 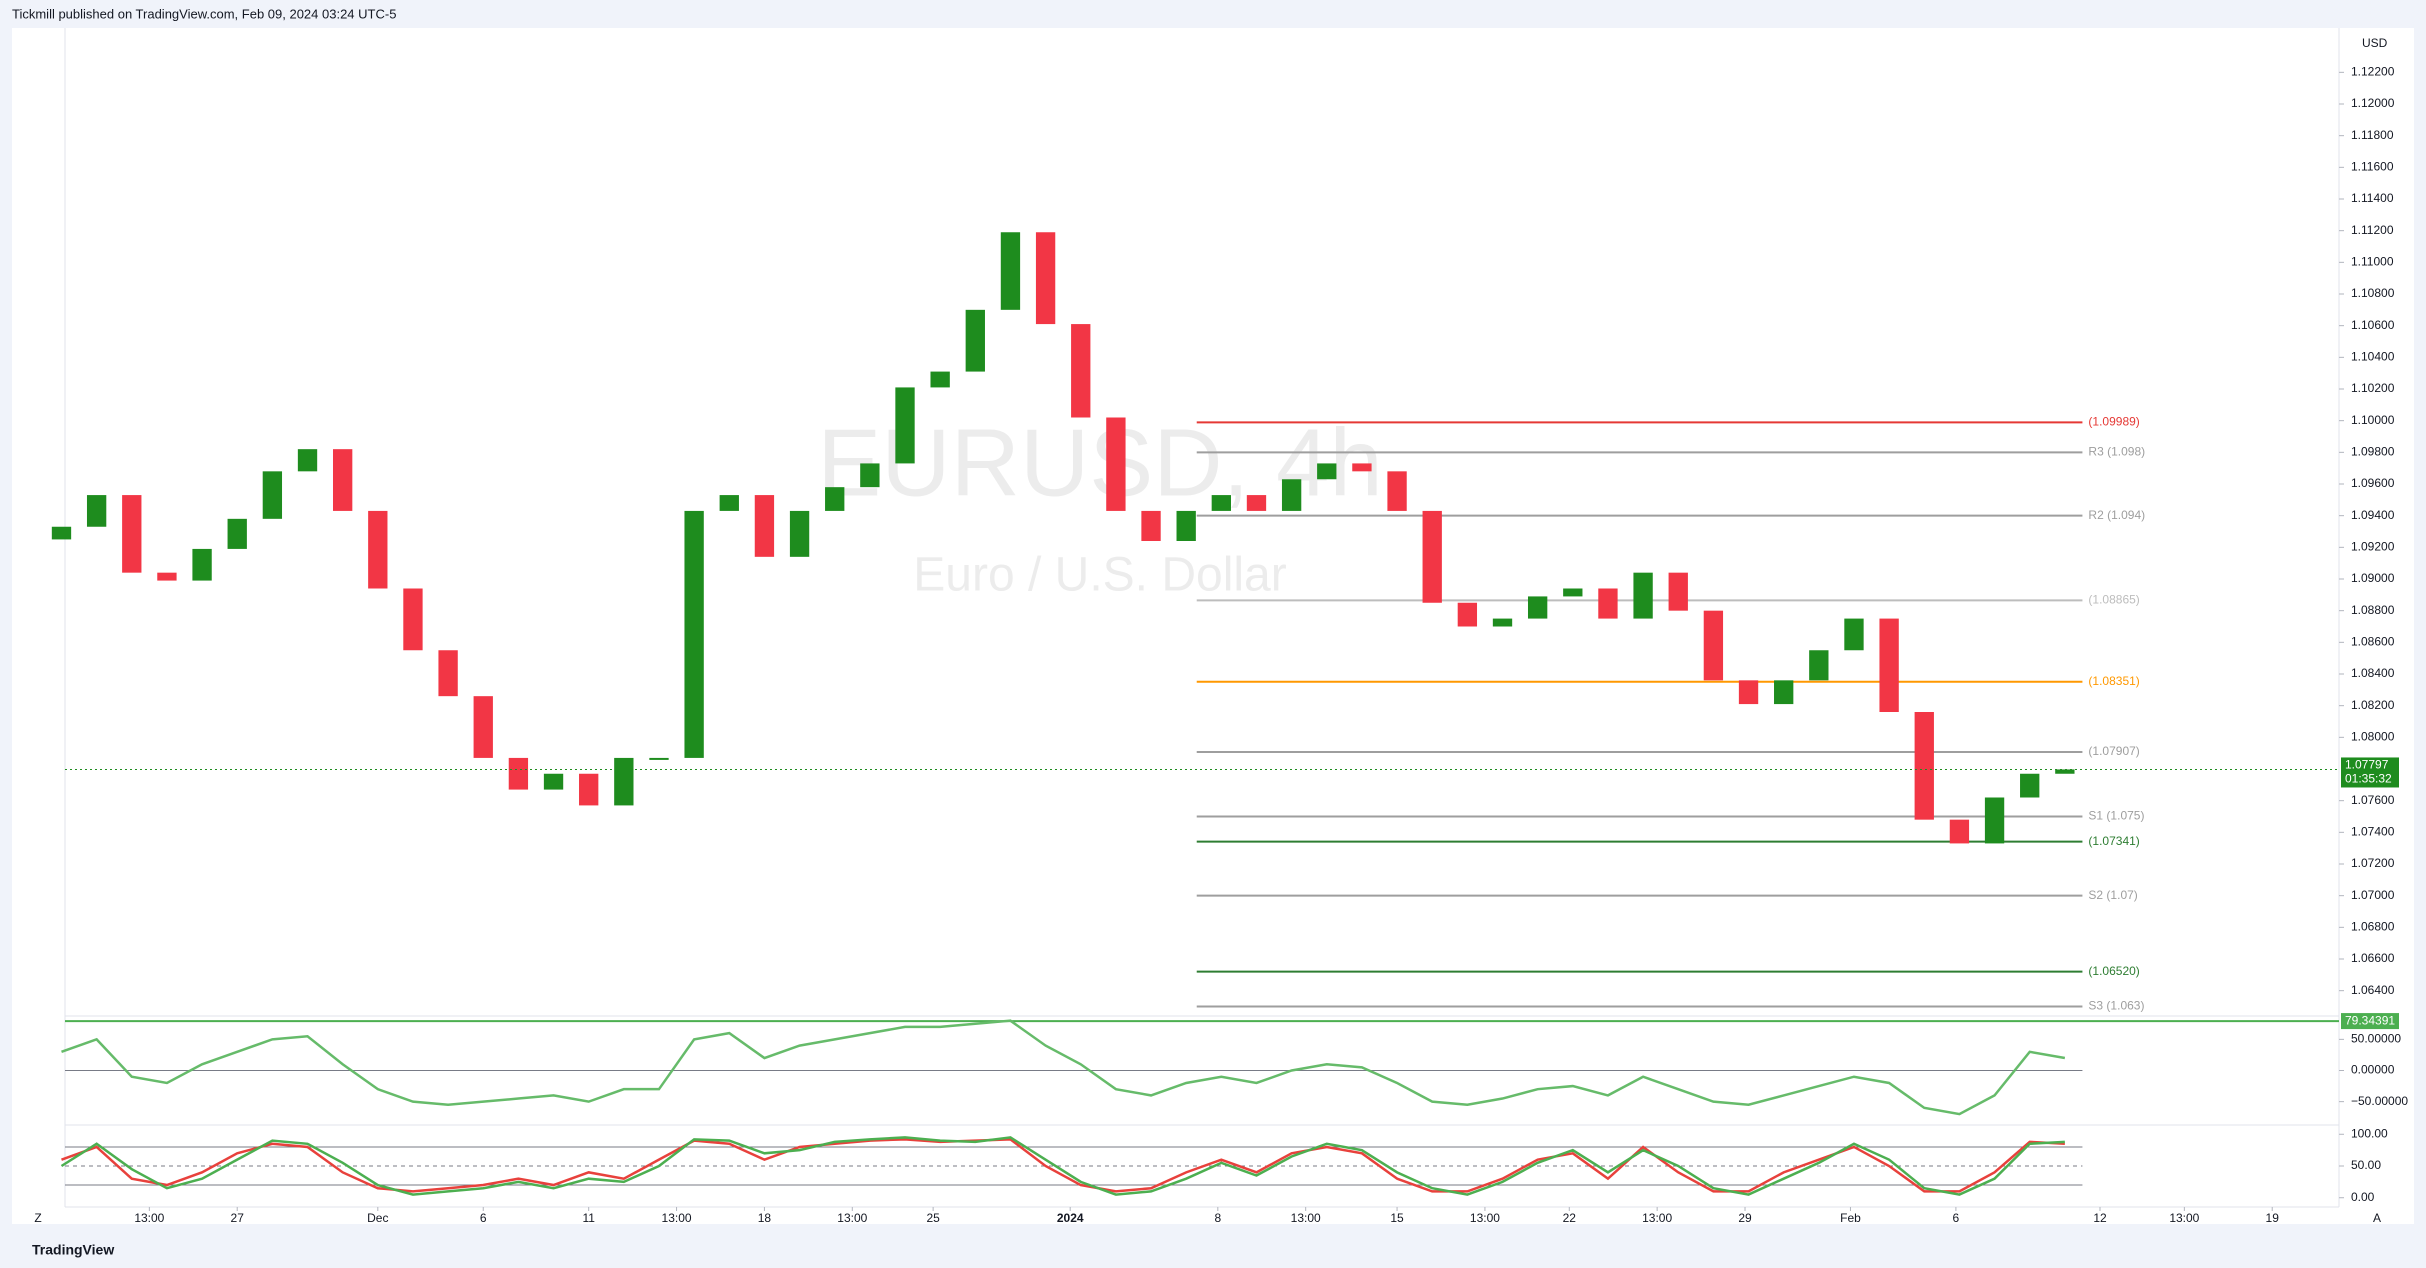 I want to click on y-tick-label: 1.10400, so click(x=2373, y=357).